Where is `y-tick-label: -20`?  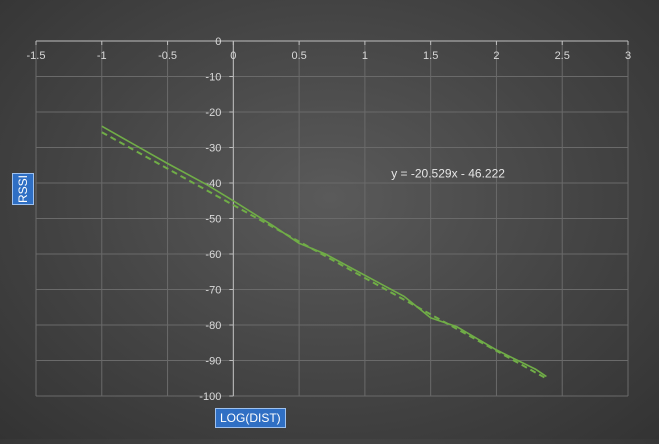
y-tick-label: -20 is located at coordinates (213, 113).